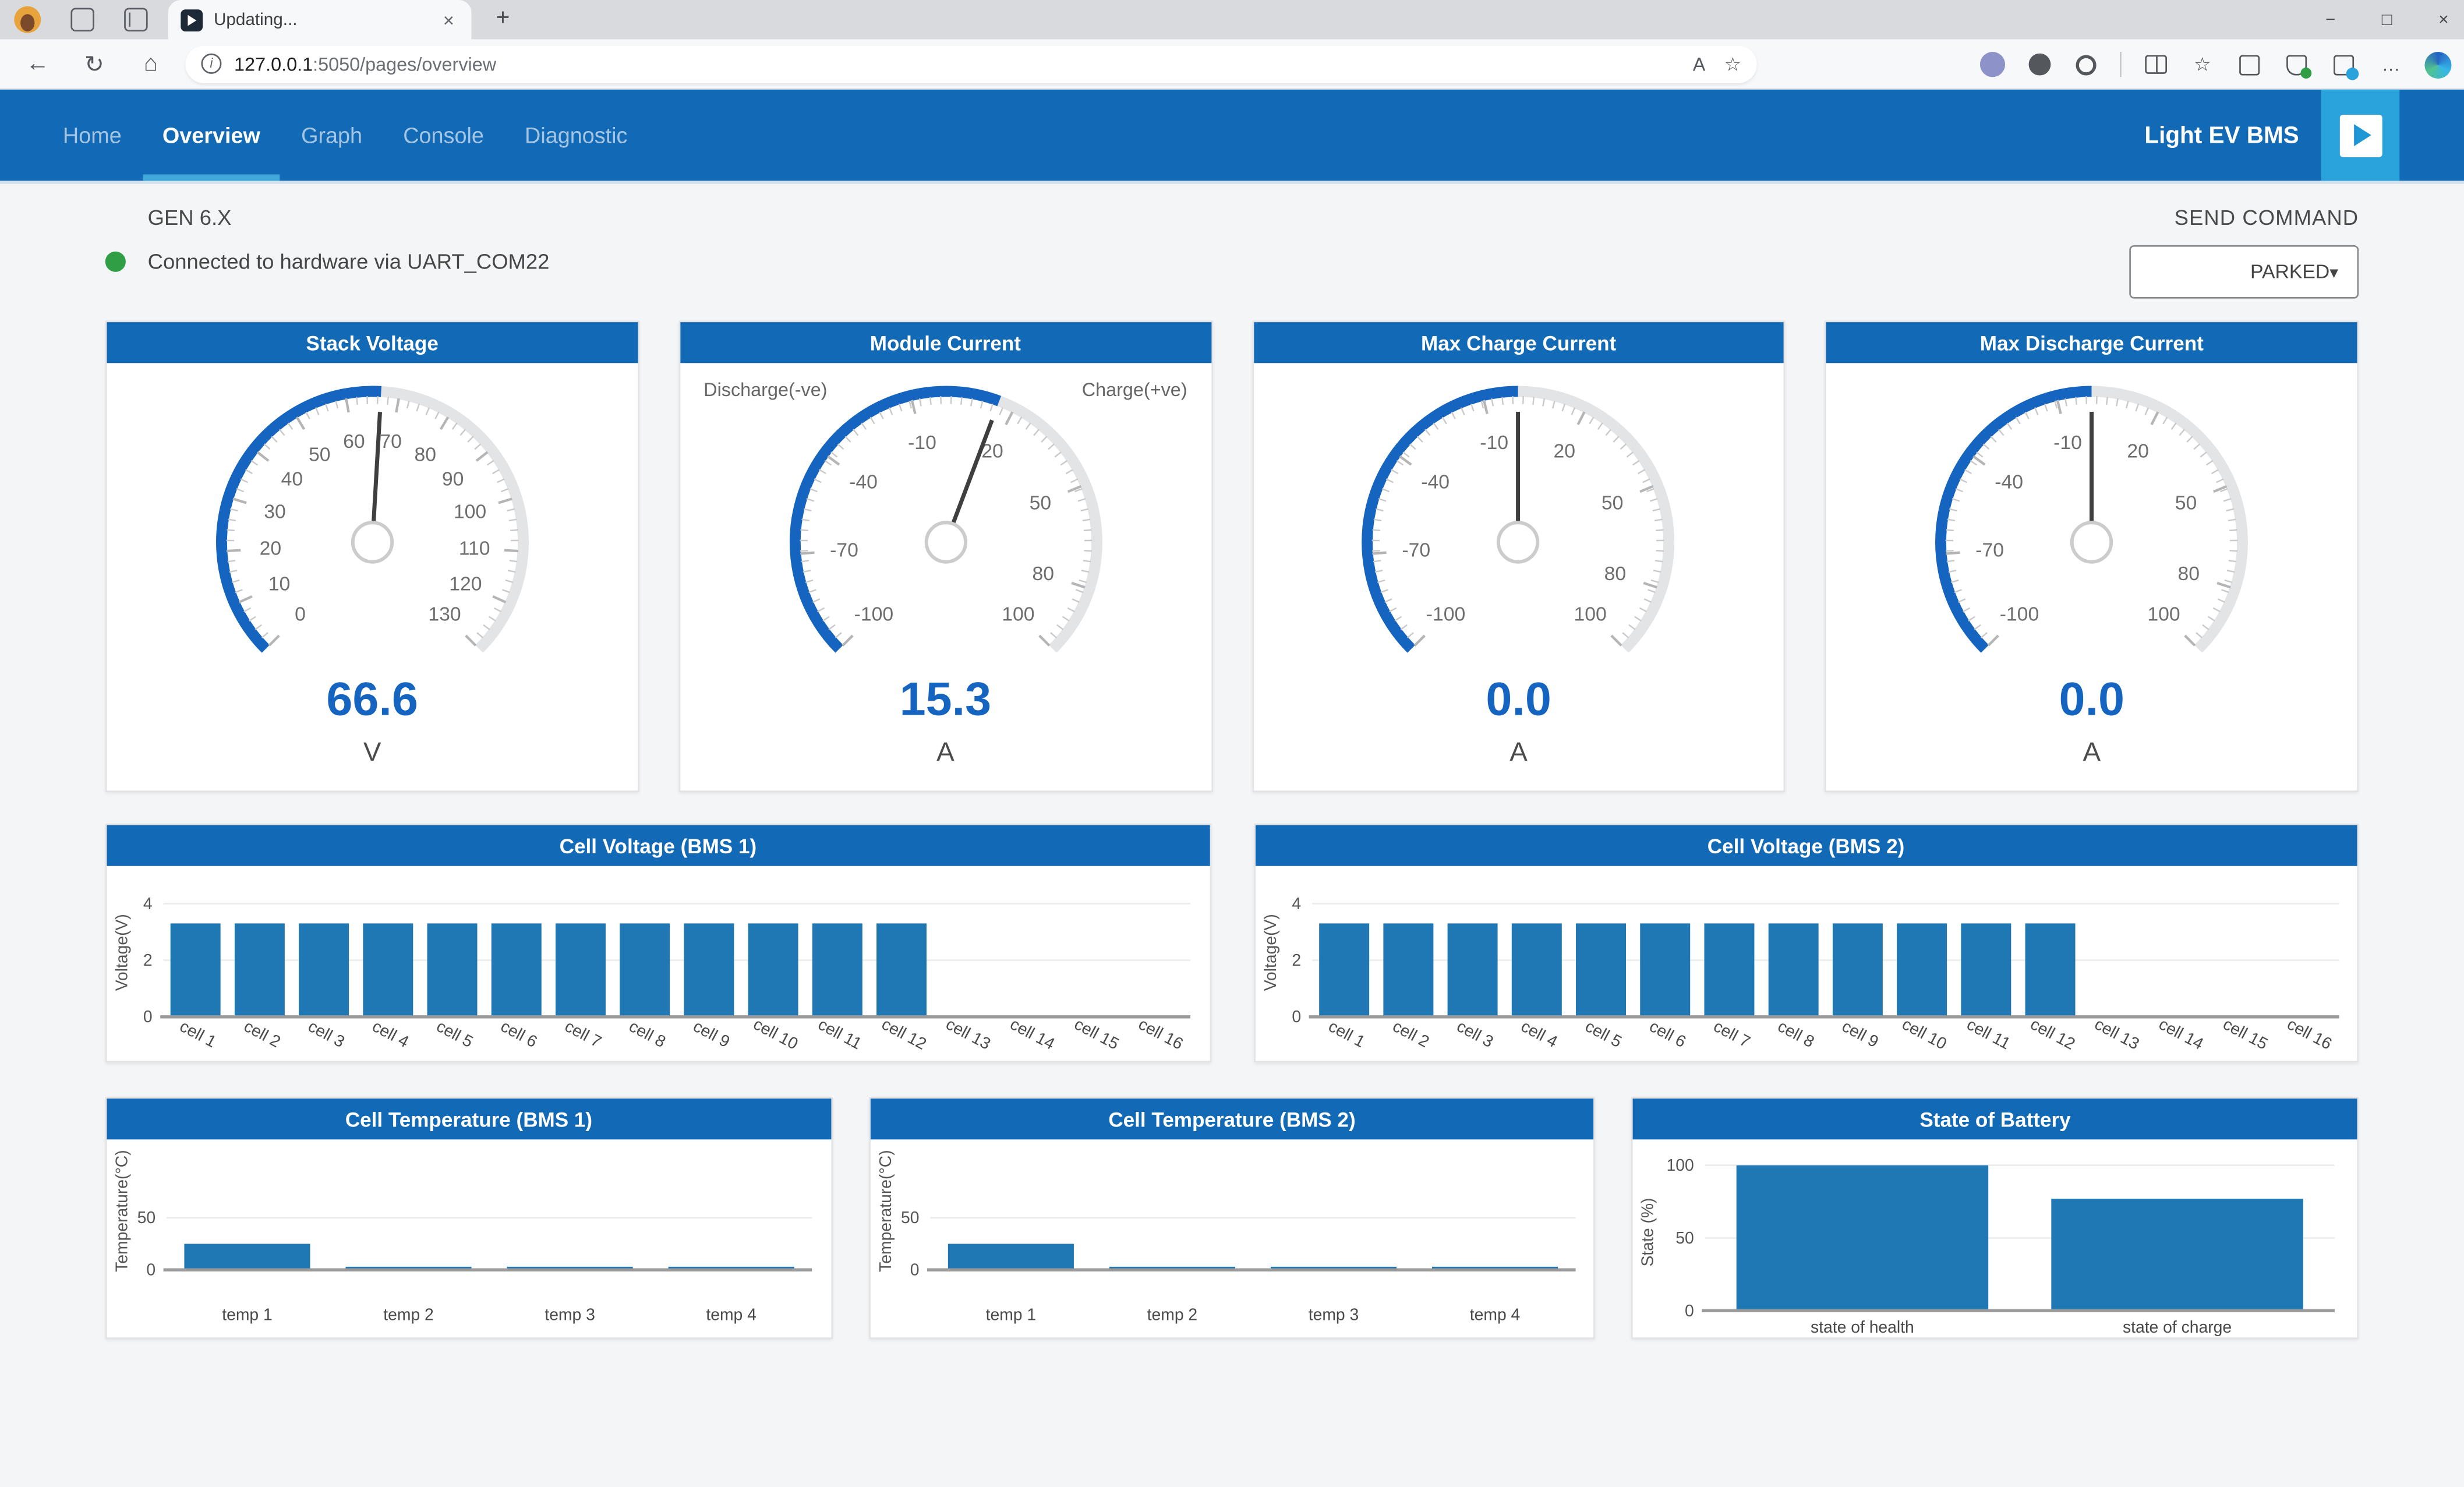 This screenshot has width=2464, height=1487. What do you see at coordinates (320, 455) in the screenshot?
I see `gauge-tick-label: 50` at bounding box center [320, 455].